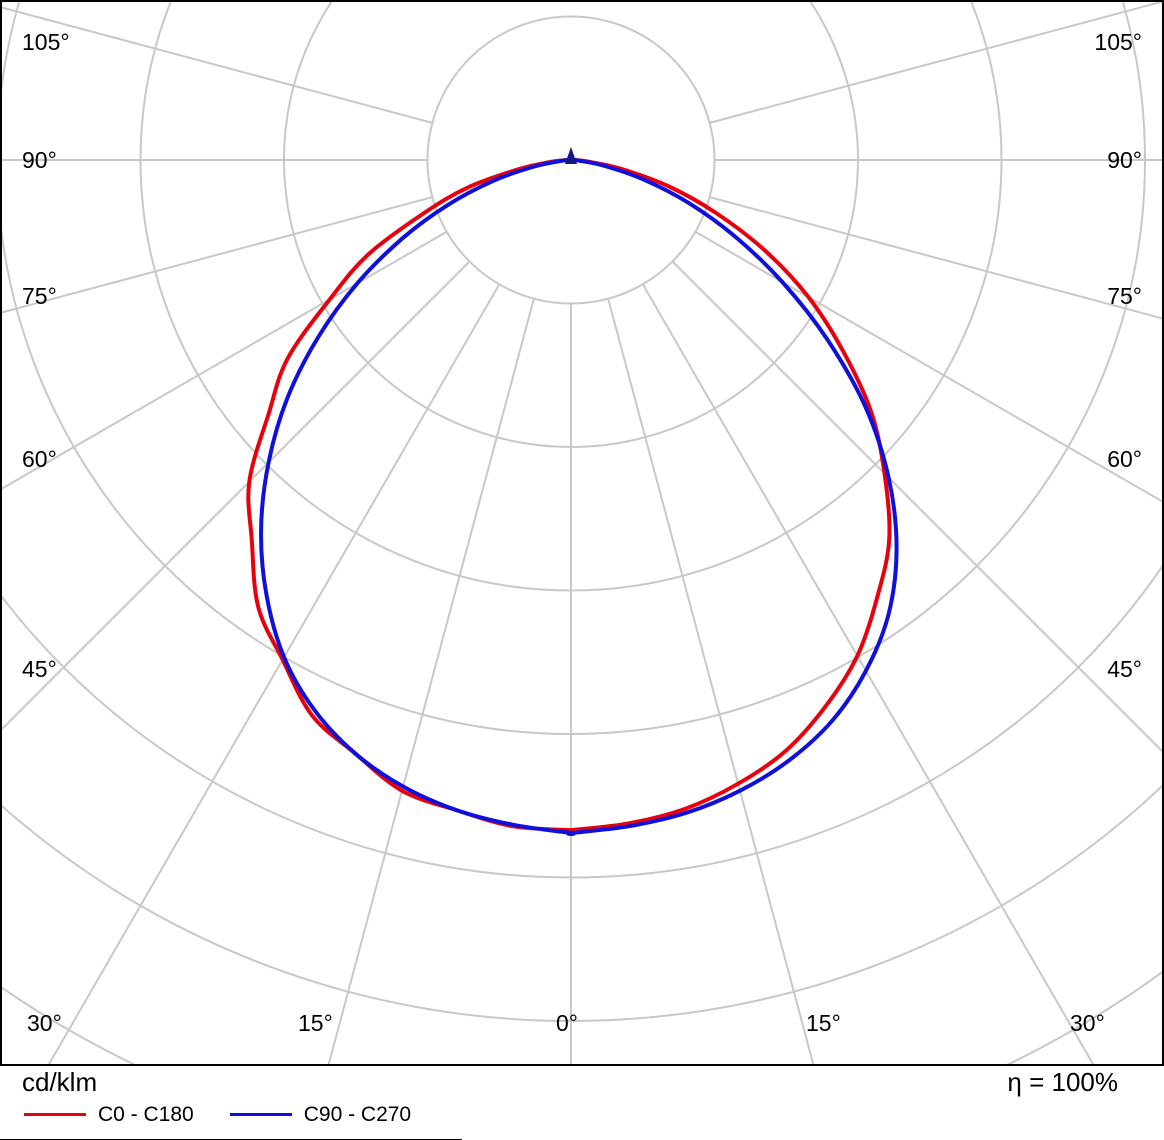 The height and width of the screenshot is (1140, 1164). I want to click on center-arrow-marker, so click(571, 155).